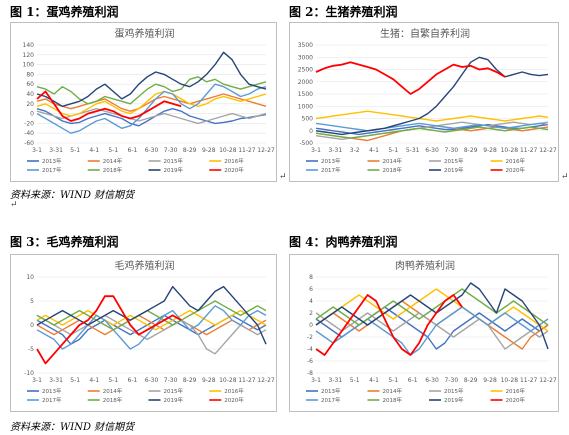 This screenshot has height=435, width=569. What do you see at coordinates (113, 391) in the screenshot?
I see `legend-label: 2014年` at bounding box center [113, 391].